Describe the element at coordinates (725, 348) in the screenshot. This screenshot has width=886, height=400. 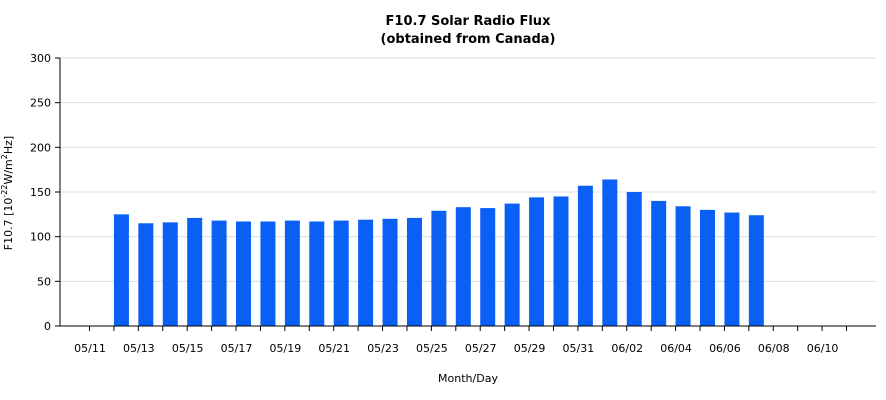
I see `x-tick-label: 06/06` at that location.